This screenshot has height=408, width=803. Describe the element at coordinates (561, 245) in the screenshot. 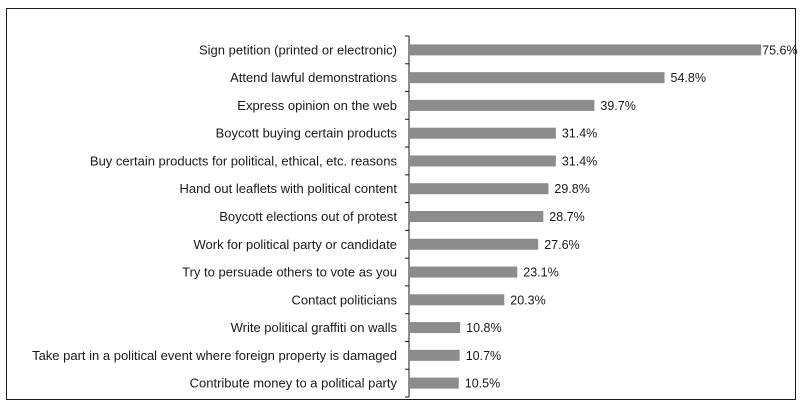

I see `value-label: 27.6%` at that location.